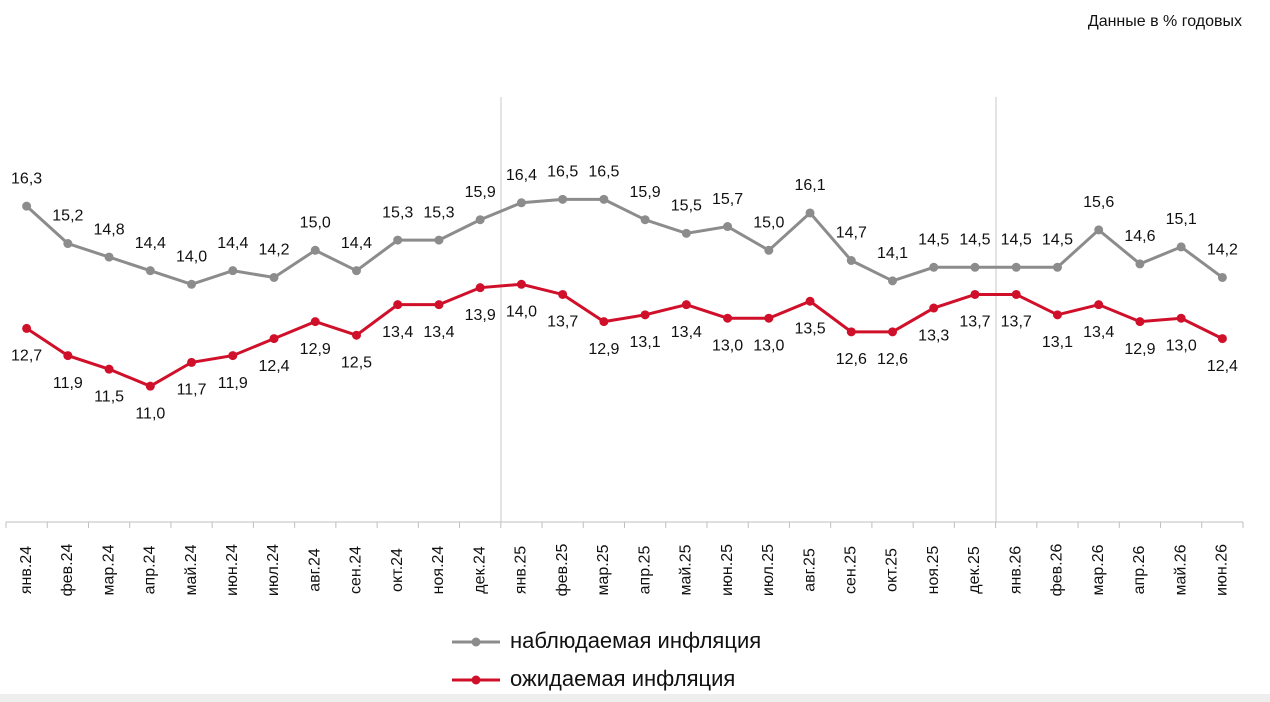 The height and width of the screenshot is (702, 1270). What do you see at coordinates (933, 570) in the screenshot?
I see `x-tick-label: ноя.25` at bounding box center [933, 570].